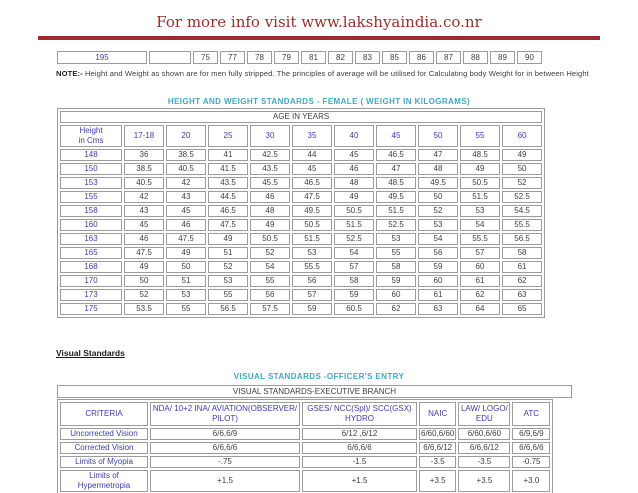 This screenshot has height=493, width=638. I want to click on female-weight-cell: 40.5, so click(144, 183).